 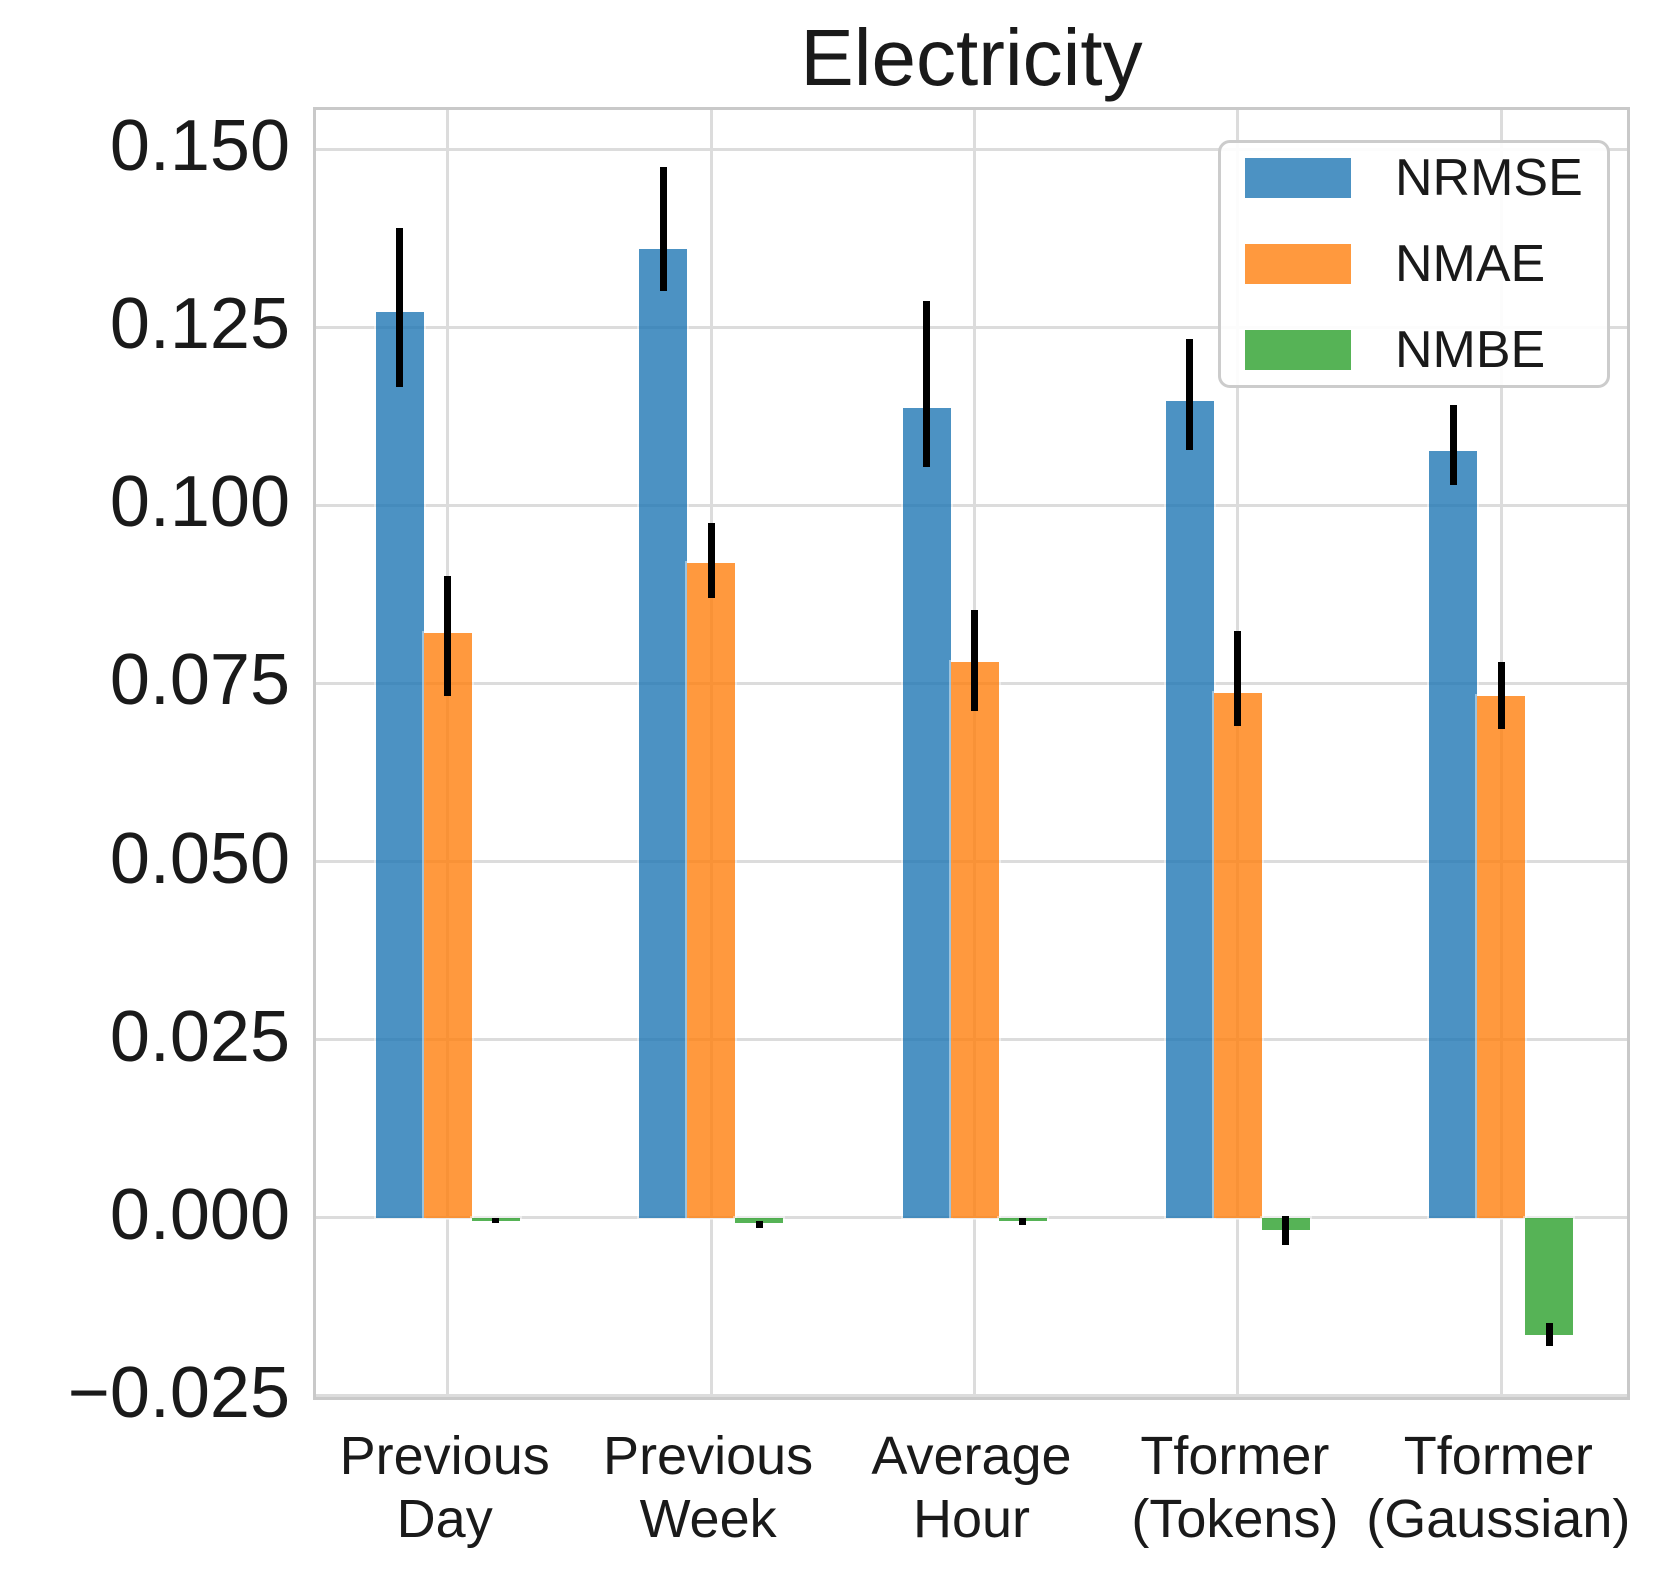 What do you see at coordinates (400, 308) in the screenshot?
I see `error-bar-nrmse-previous-day` at bounding box center [400, 308].